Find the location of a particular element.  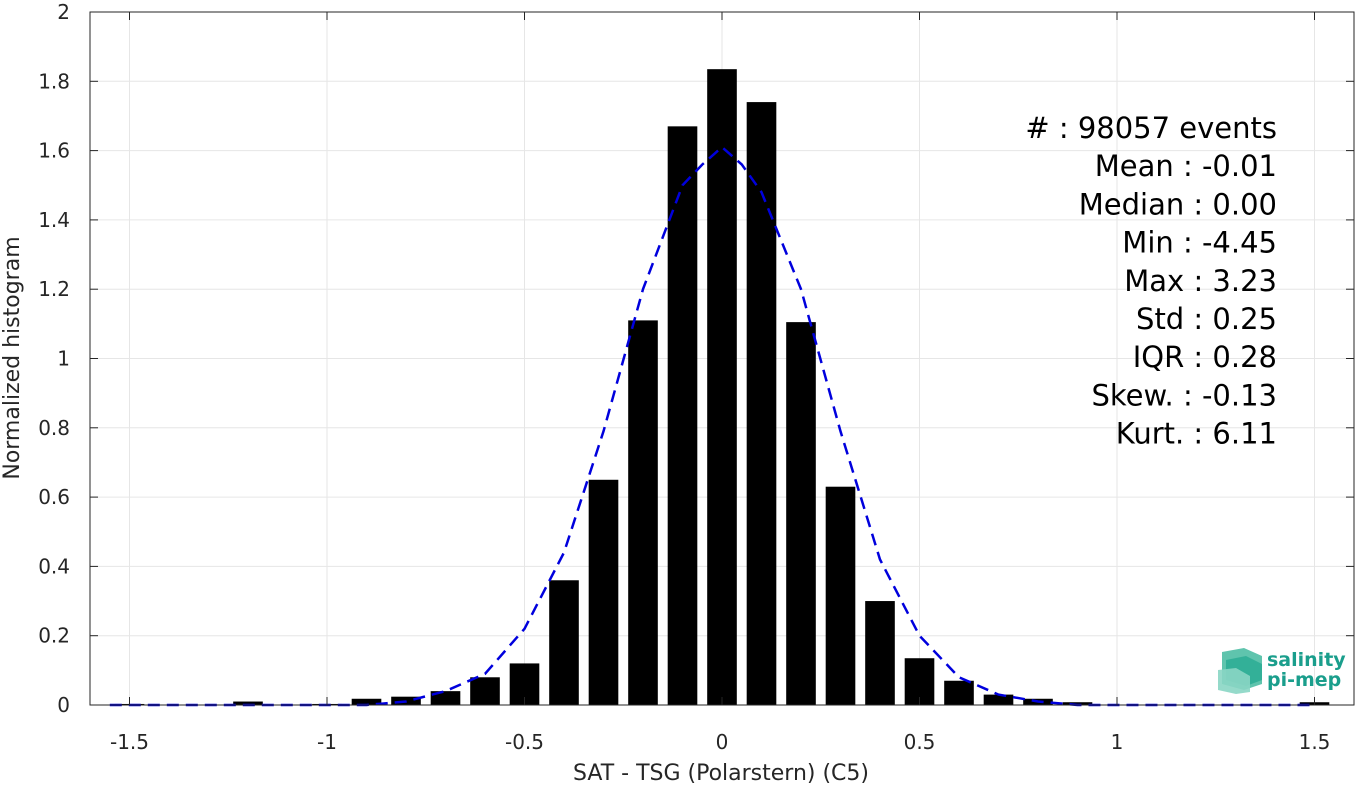

y-tick-label: 2 is located at coordinates (63, 12).